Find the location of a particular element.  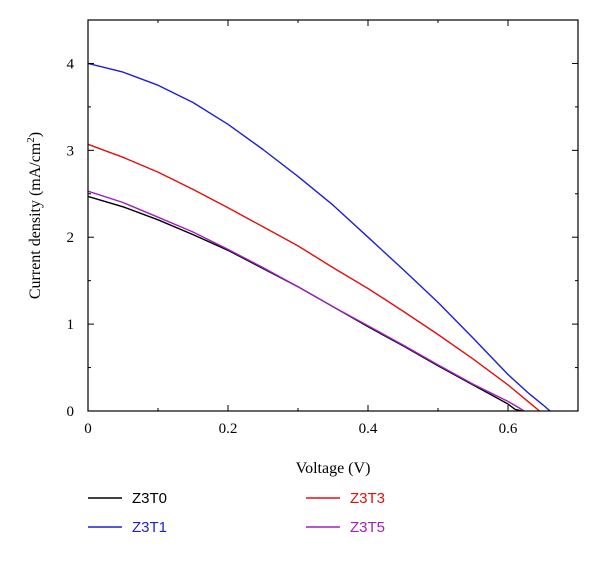

x-tick-label: 0.4 is located at coordinates (368, 429).